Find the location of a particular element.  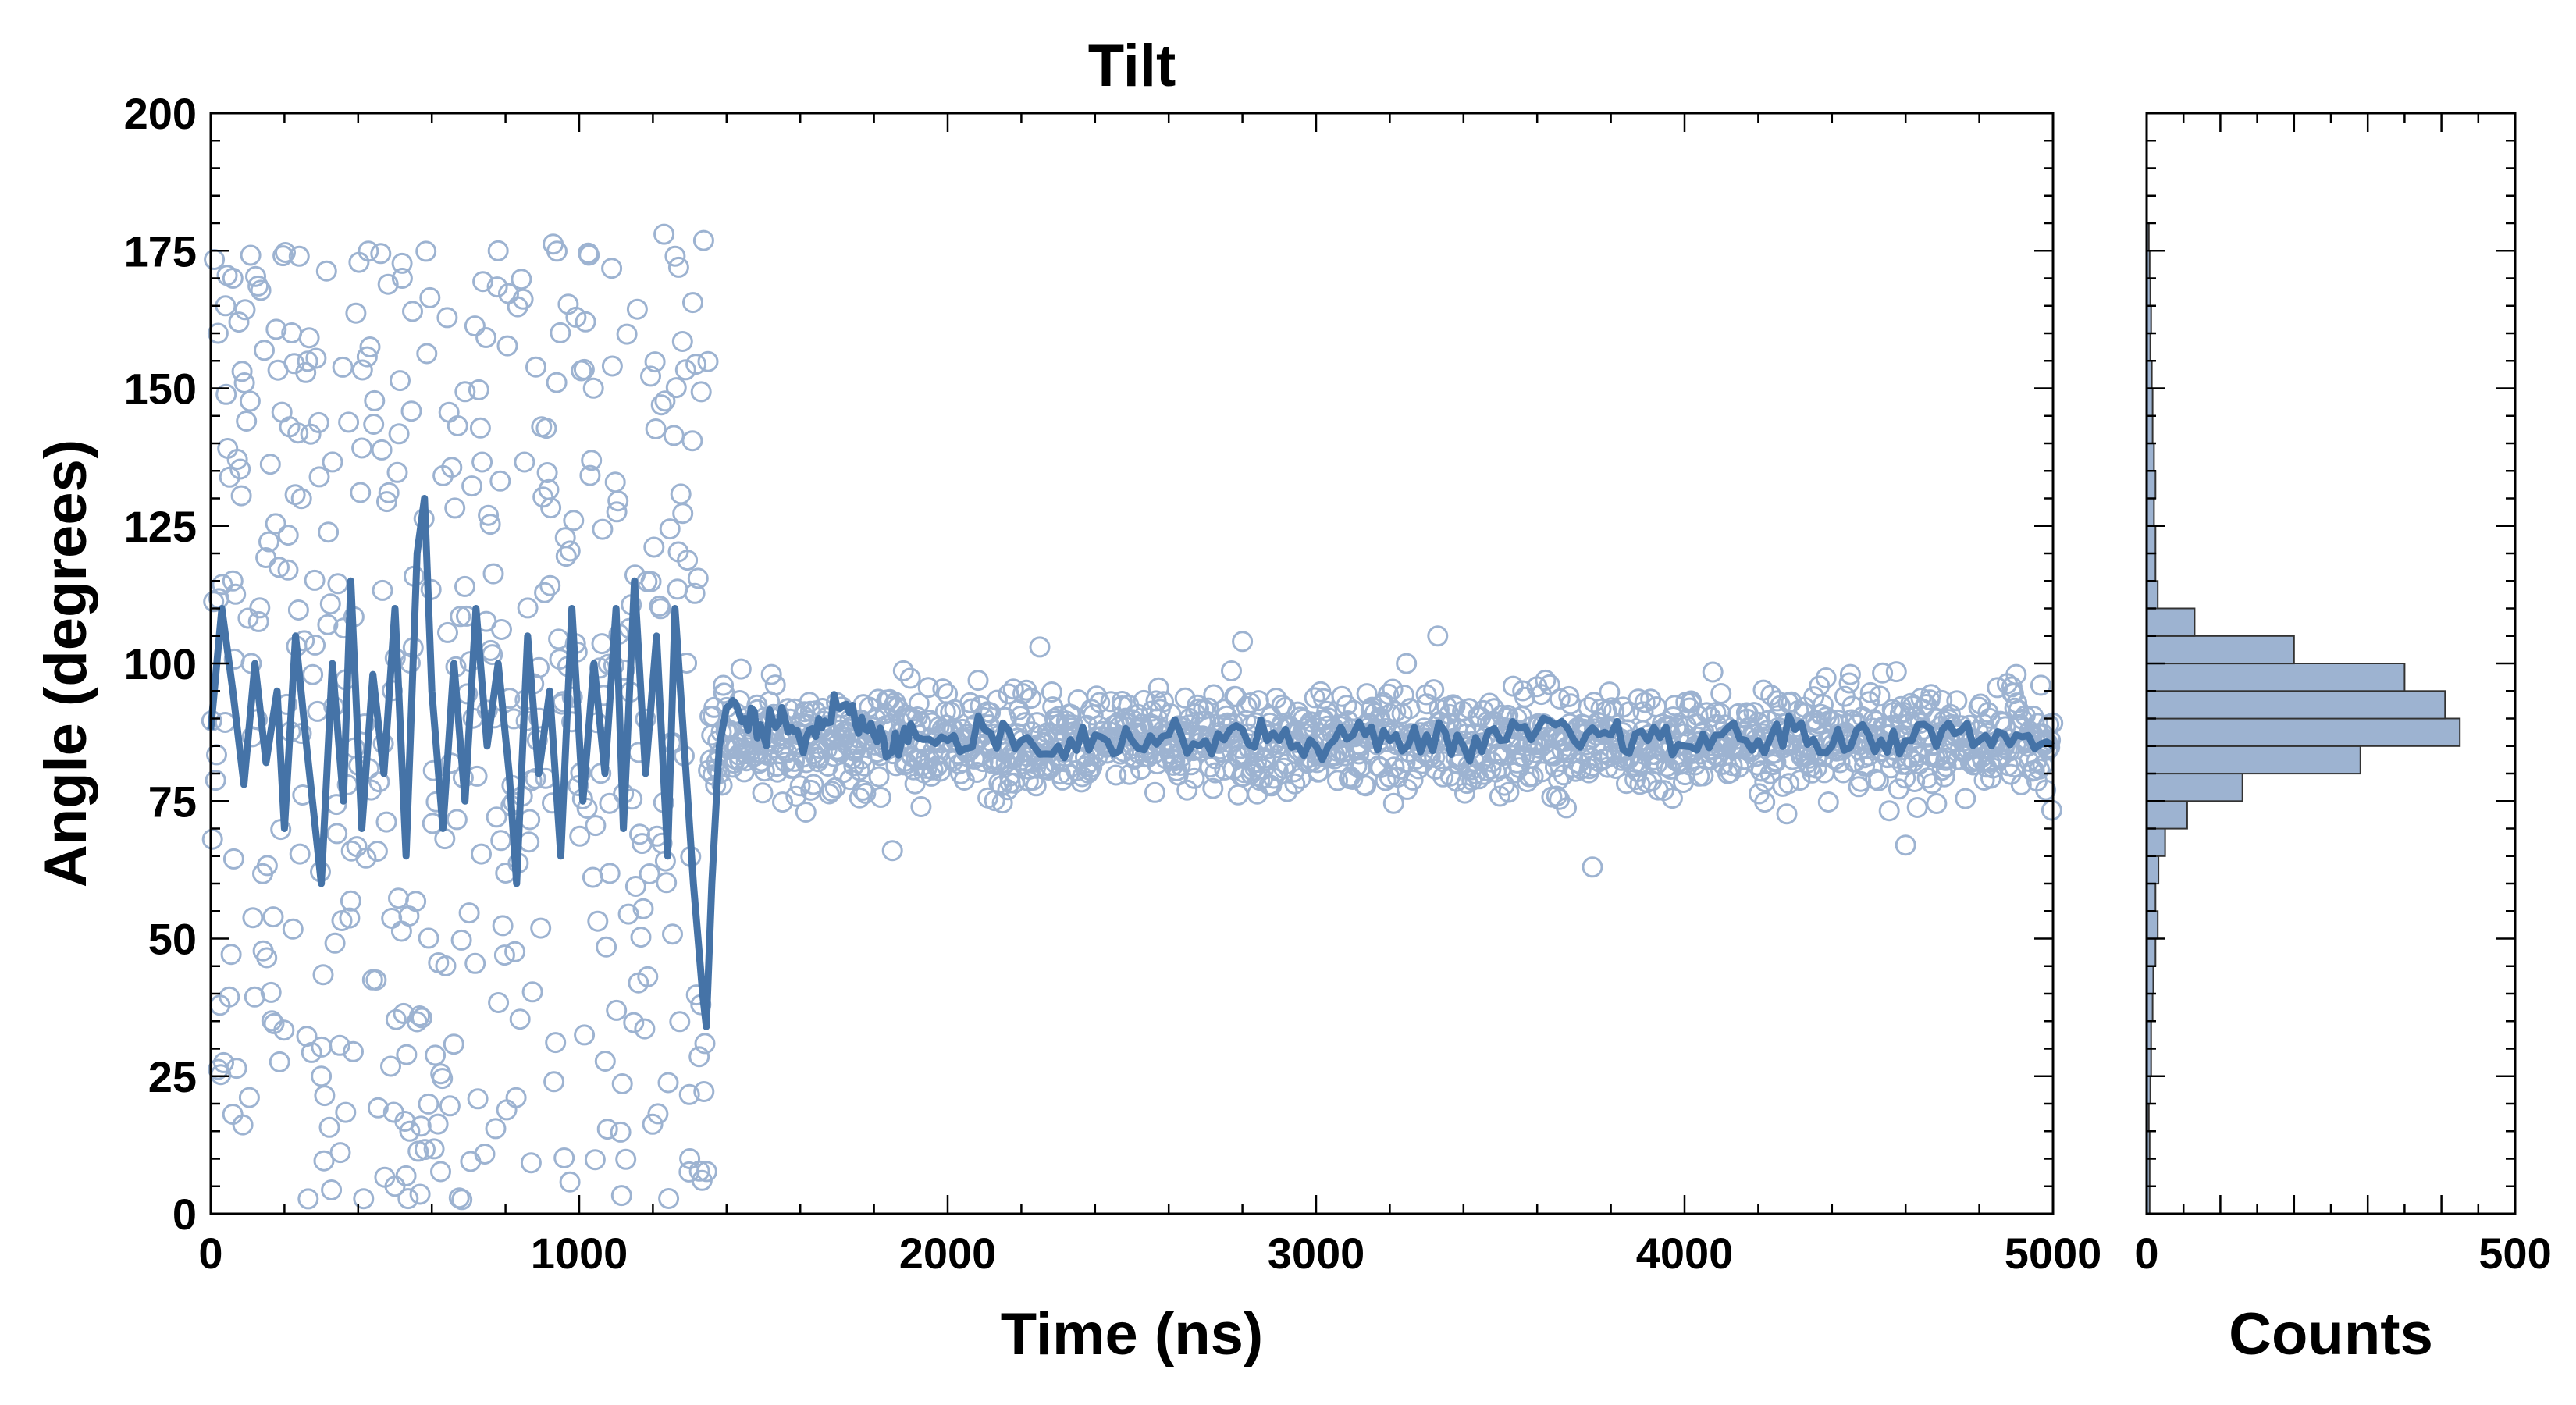

hist-x-axis-label: Counts is located at coordinates (2331, 1335).